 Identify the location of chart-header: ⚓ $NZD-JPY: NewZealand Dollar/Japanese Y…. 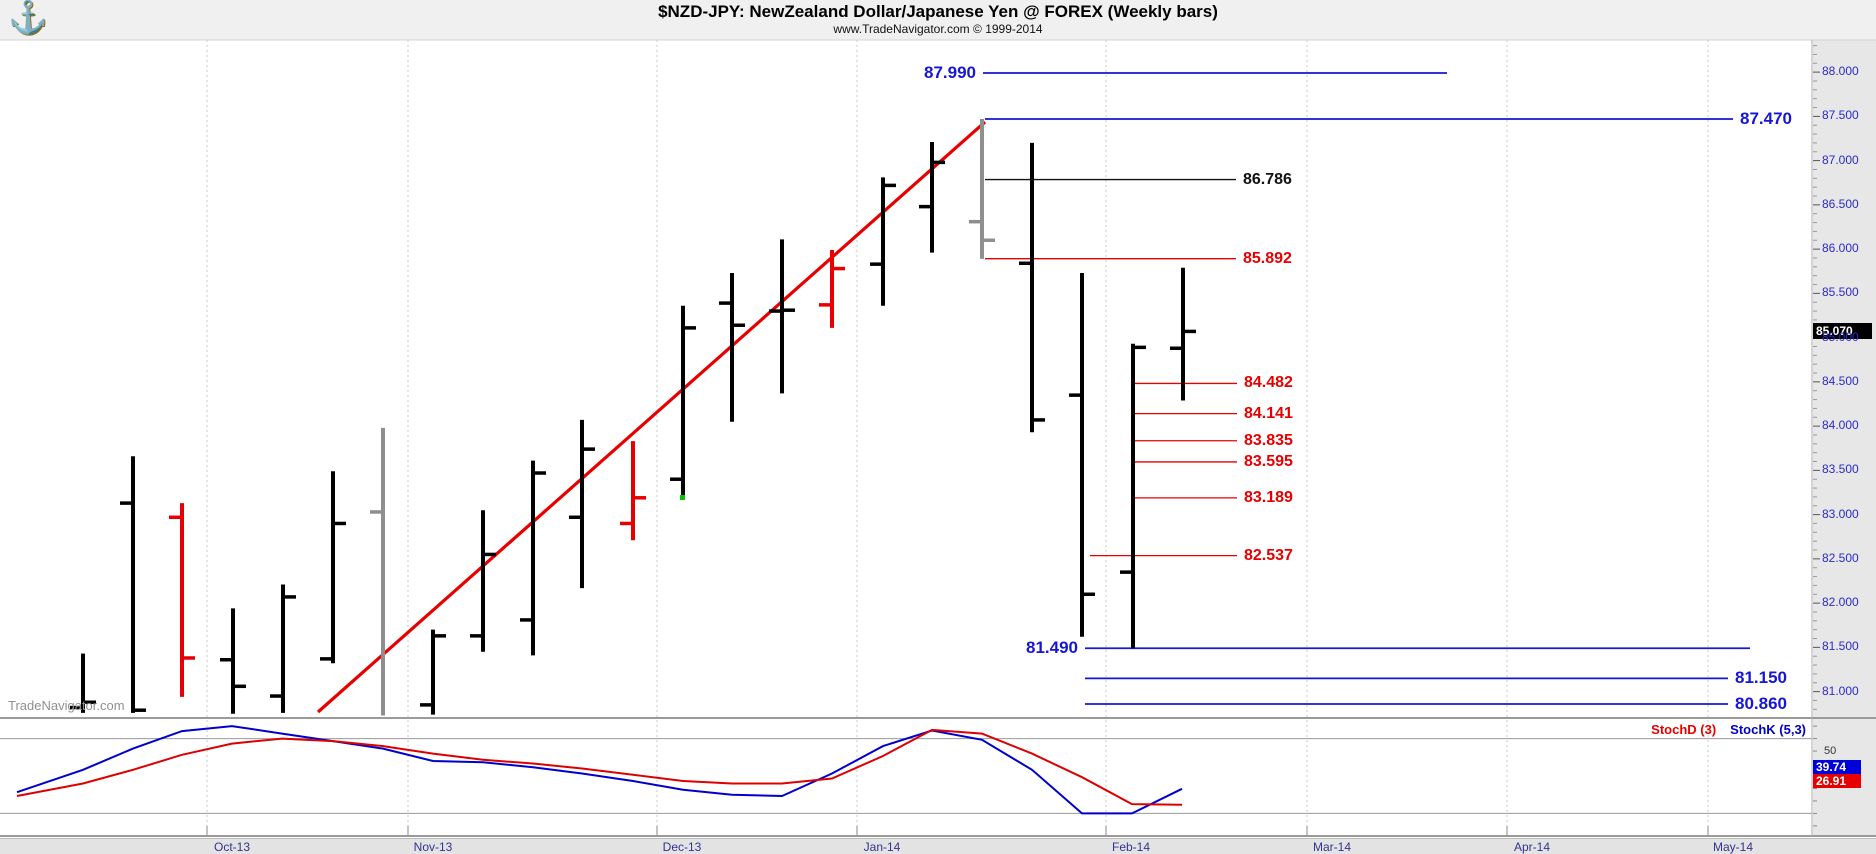
(938, 20).